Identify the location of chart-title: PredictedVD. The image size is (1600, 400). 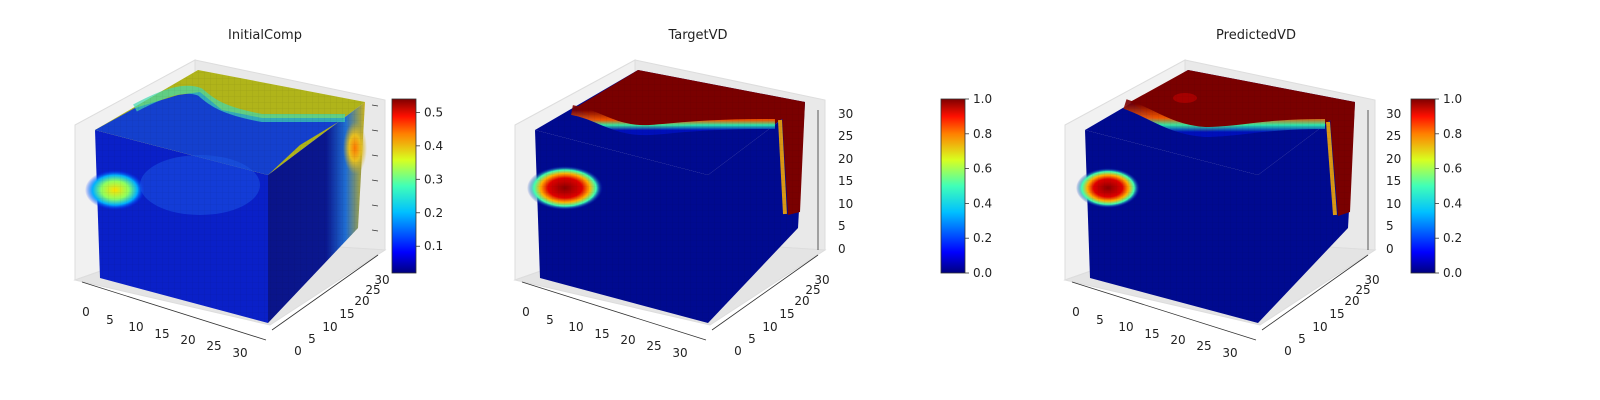
(1256, 35).